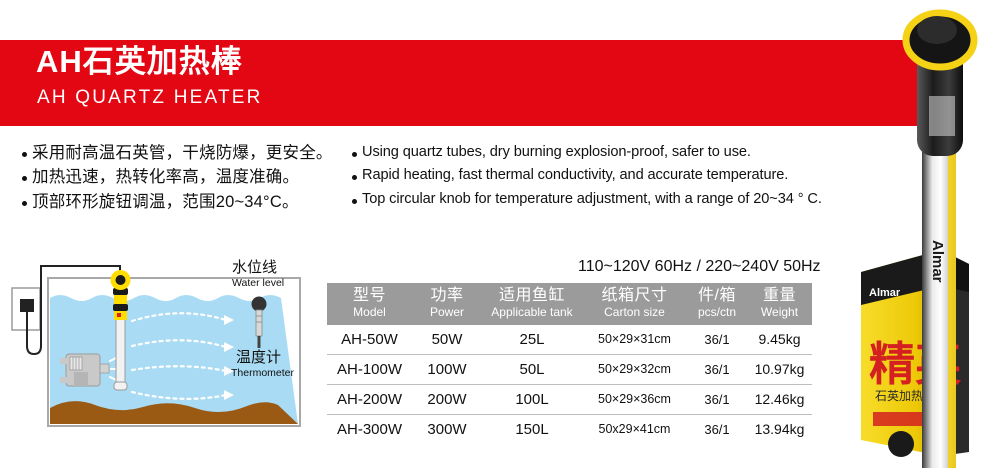 This screenshot has height=468, width=1000. Describe the element at coordinates (259, 322) in the screenshot. I see `thermometer-icon` at that location.